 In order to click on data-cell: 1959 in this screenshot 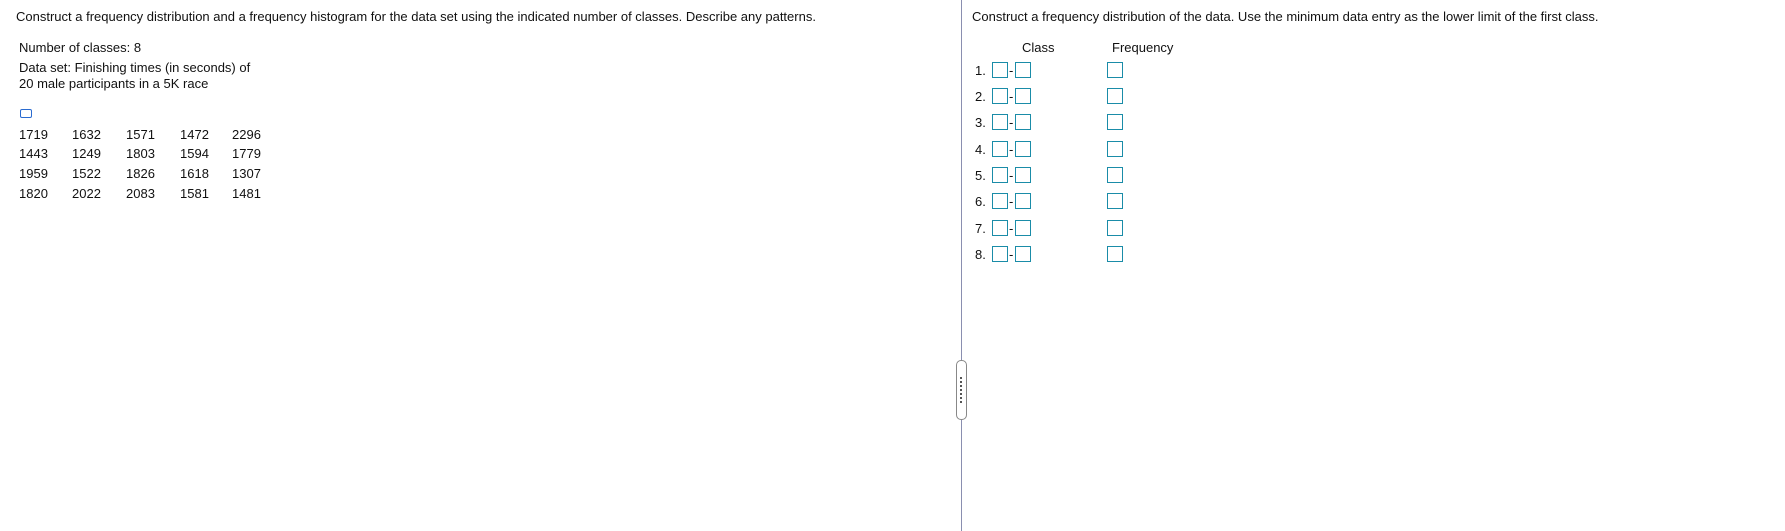, I will do `click(33, 173)`.